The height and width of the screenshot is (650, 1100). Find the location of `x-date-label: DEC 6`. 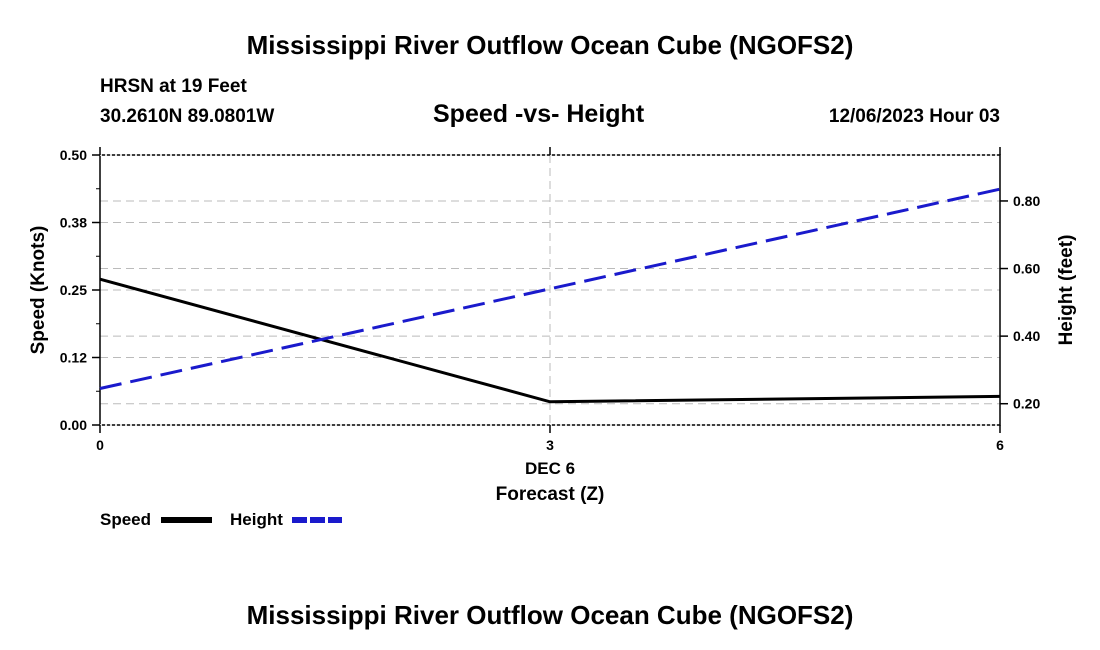

x-date-label: DEC 6 is located at coordinates (550, 468).